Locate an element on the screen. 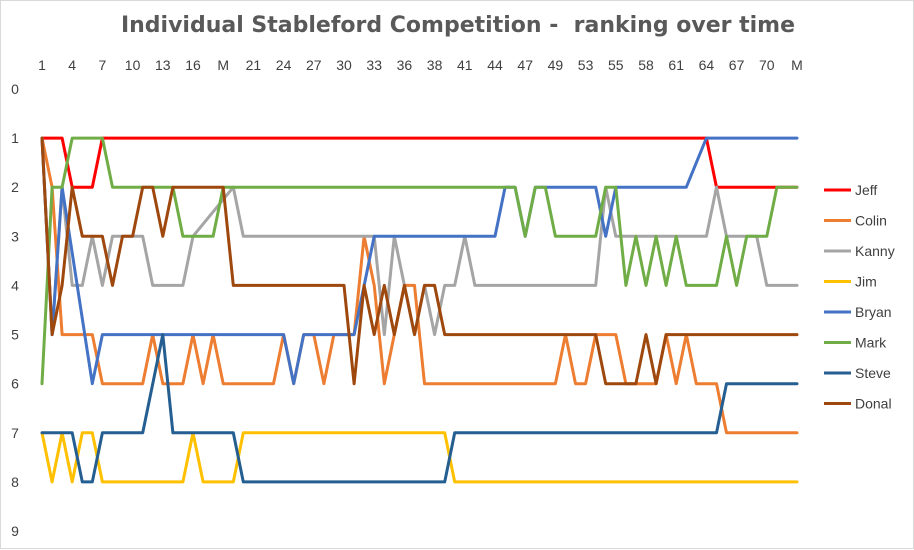  legend-label-donal: Donal is located at coordinates (873, 404).